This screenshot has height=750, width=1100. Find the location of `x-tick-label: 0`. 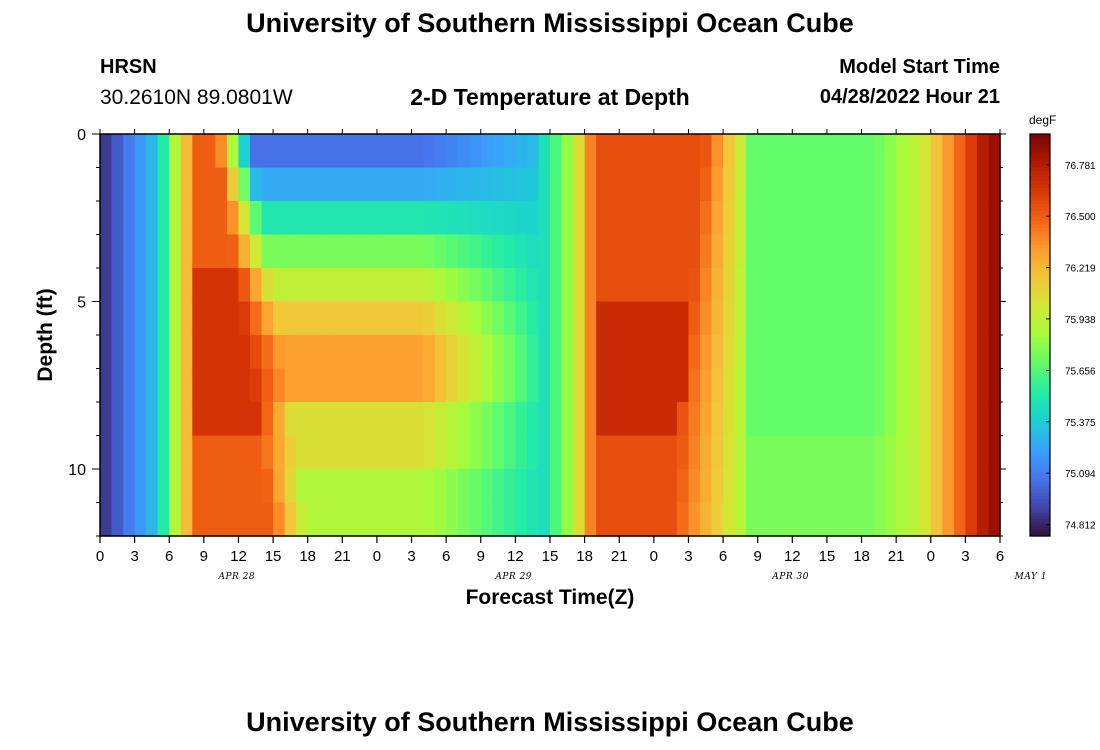

x-tick-label: 0 is located at coordinates (100, 556).